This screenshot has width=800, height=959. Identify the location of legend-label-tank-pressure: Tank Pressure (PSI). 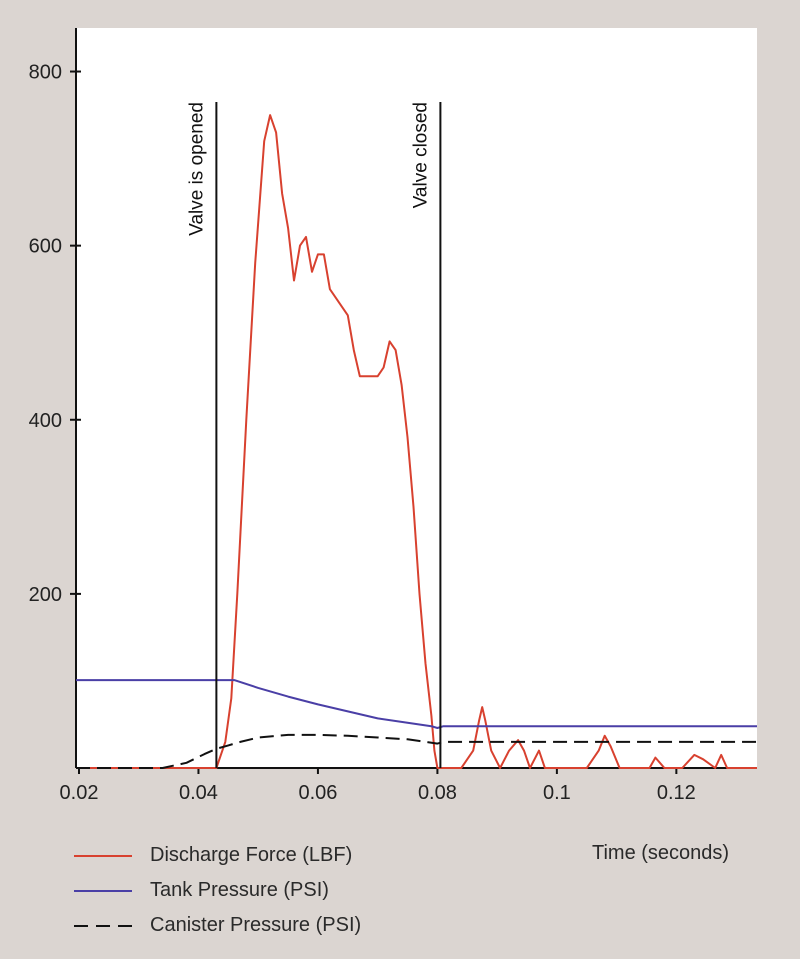
(239, 890).